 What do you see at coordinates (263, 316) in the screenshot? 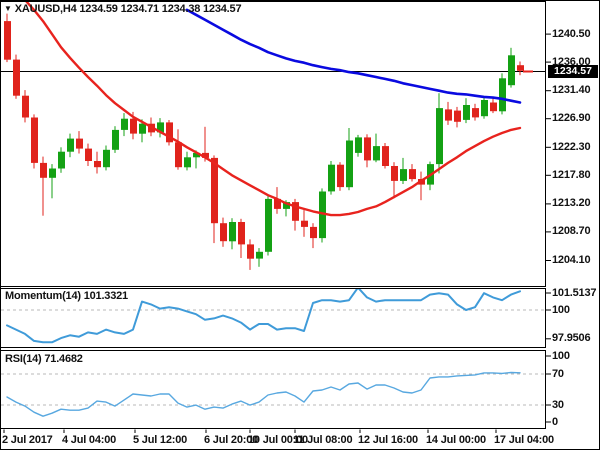
I see `momentum-line` at bounding box center [263, 316].